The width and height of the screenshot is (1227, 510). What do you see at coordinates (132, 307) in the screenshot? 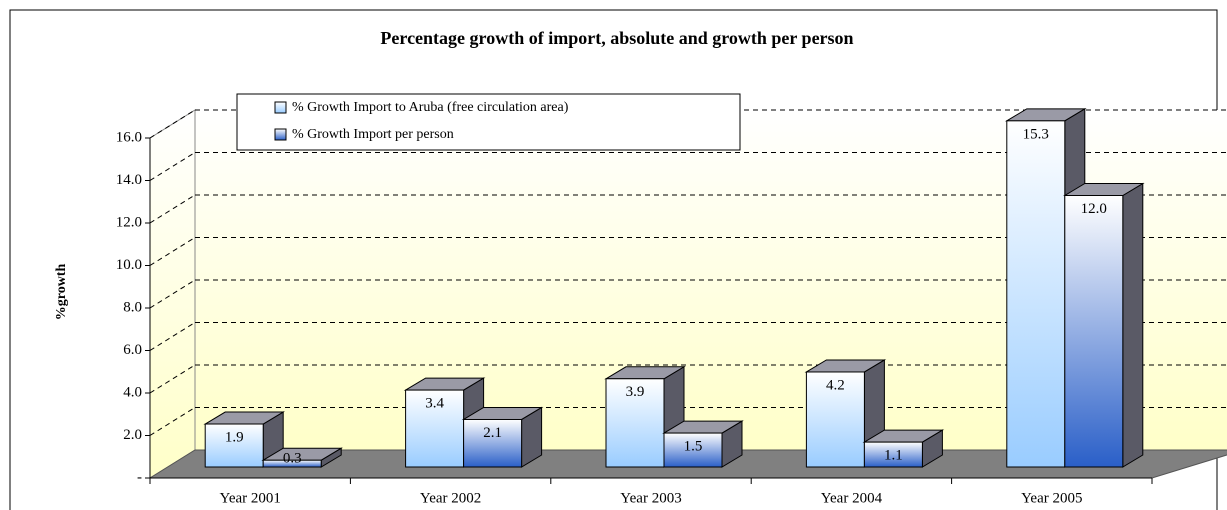
I see `y-tick-label: 8.0` at bounding box center [132, 307].